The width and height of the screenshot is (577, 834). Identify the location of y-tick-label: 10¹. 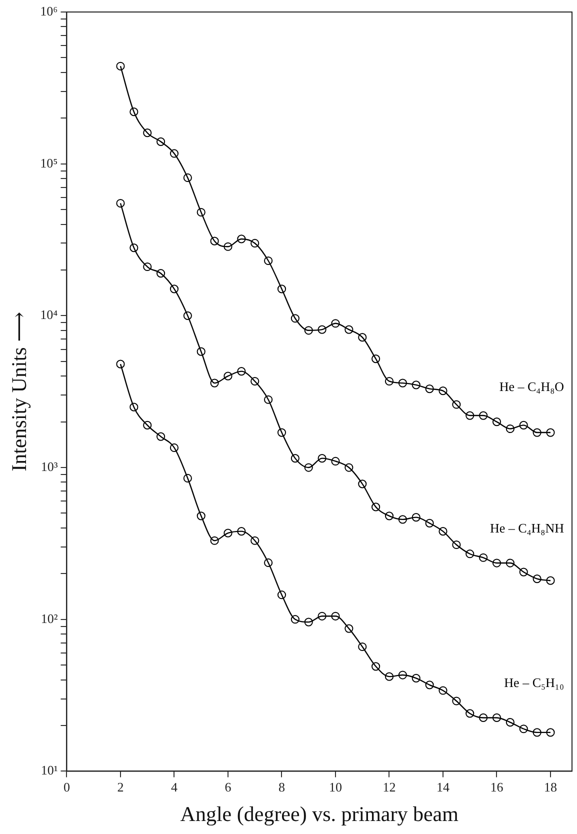
(49, 770).